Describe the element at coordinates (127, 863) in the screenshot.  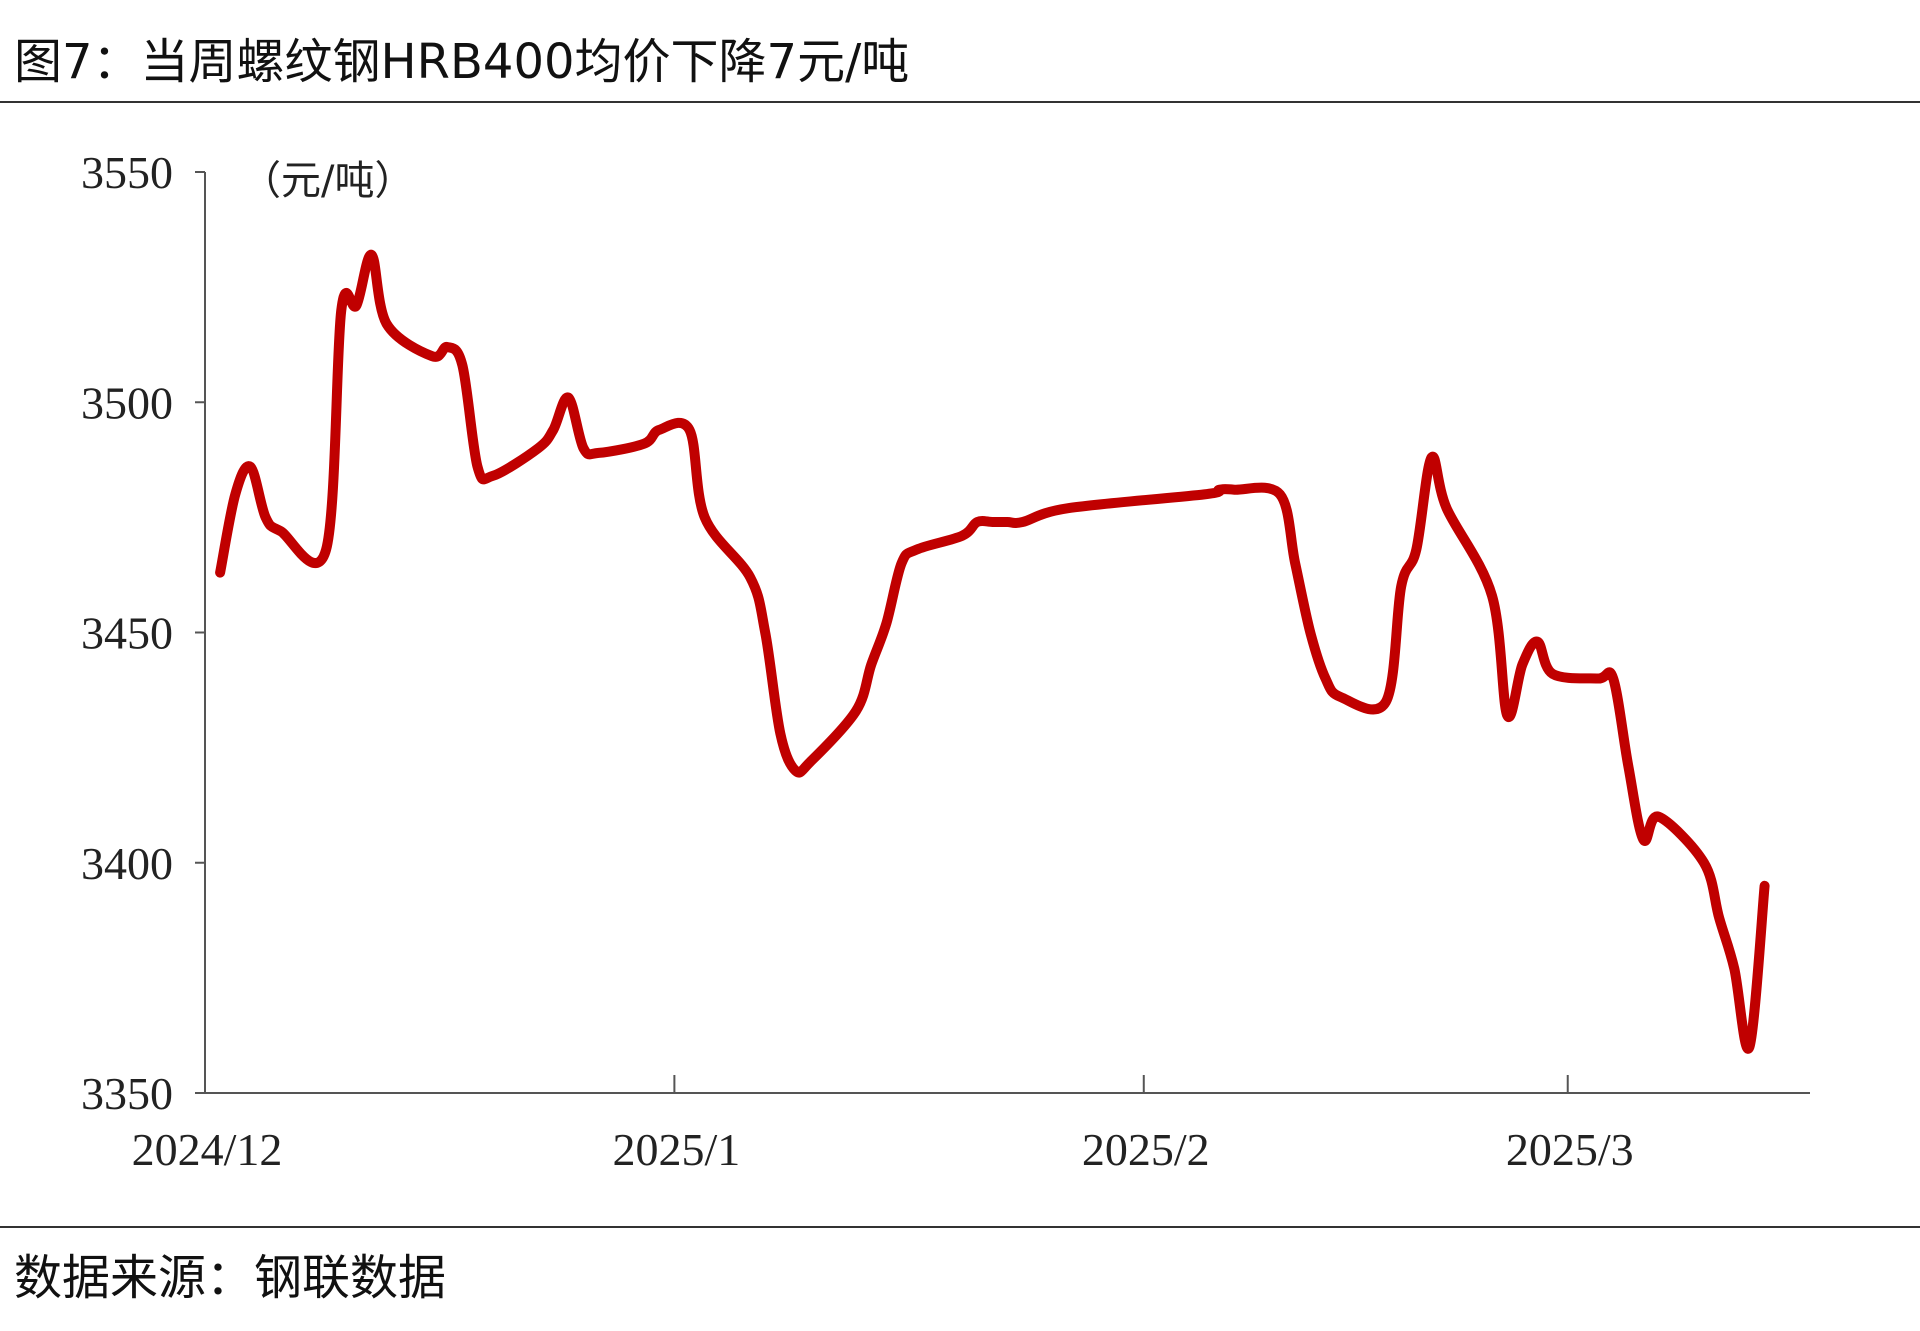
I see `y-tick-label: 3400` at that location.